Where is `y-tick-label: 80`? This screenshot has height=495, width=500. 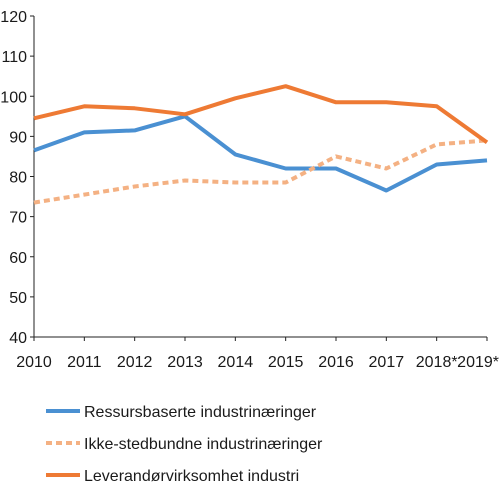 y-tick-label: 80 is located at coordinates (18, 178).